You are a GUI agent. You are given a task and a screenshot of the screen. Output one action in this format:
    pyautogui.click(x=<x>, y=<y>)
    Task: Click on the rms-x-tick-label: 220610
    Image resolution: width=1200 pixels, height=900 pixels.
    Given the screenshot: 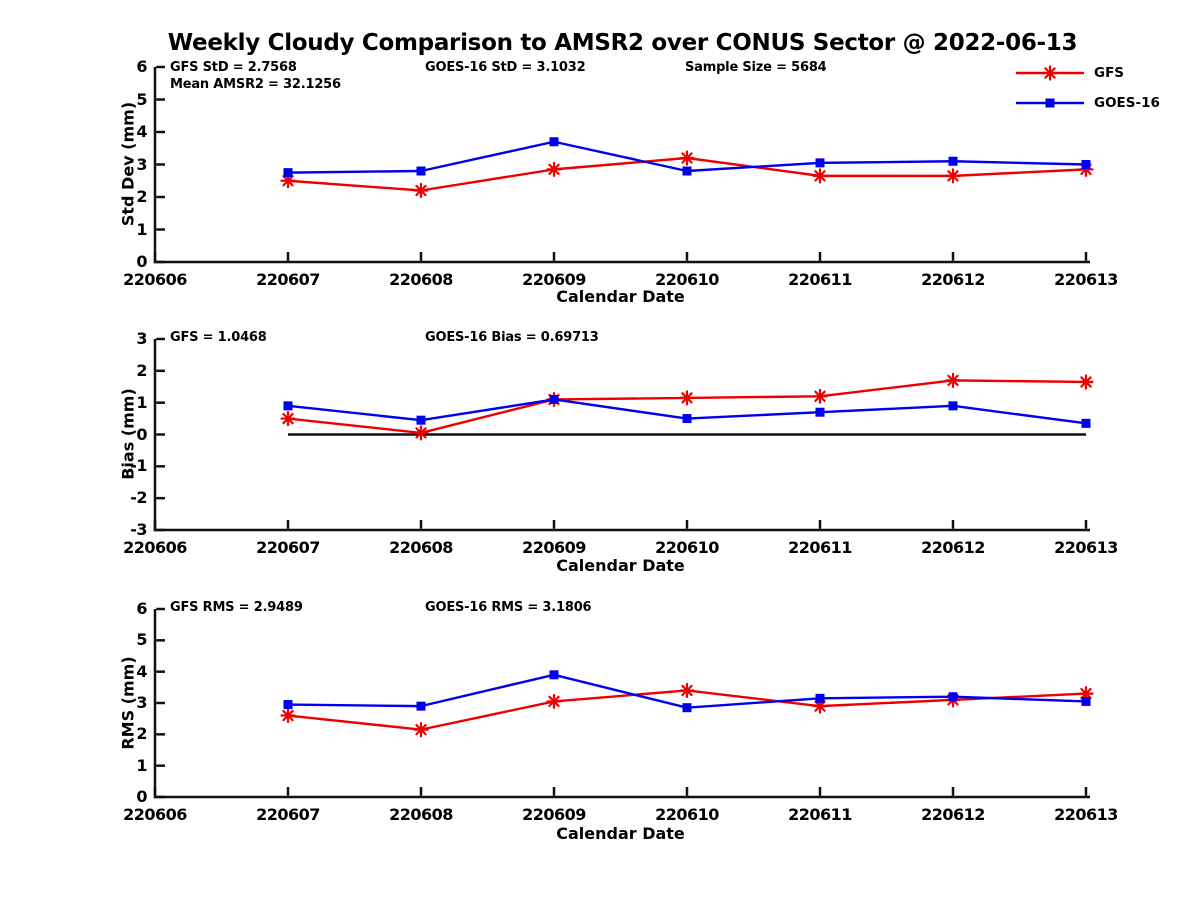 What is the action you would take?
    pyautogui.click(x=687, y=814)
    